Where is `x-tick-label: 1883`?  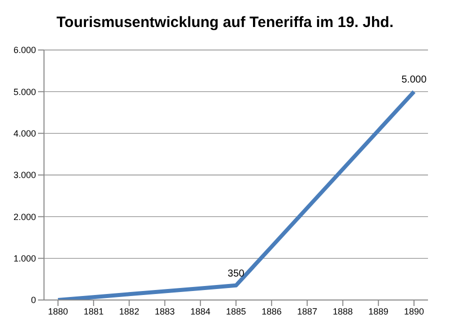 x-tick-label: 1883 is located at coordinates (164, 311).